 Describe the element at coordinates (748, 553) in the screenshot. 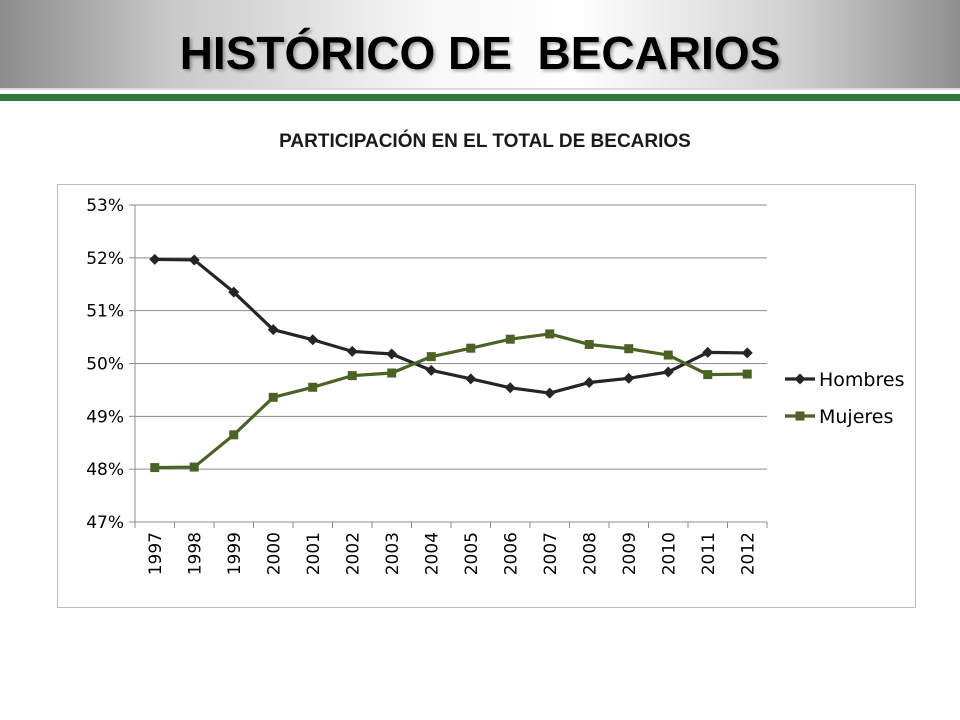

I see `x-tick-label: 2012` at that location.